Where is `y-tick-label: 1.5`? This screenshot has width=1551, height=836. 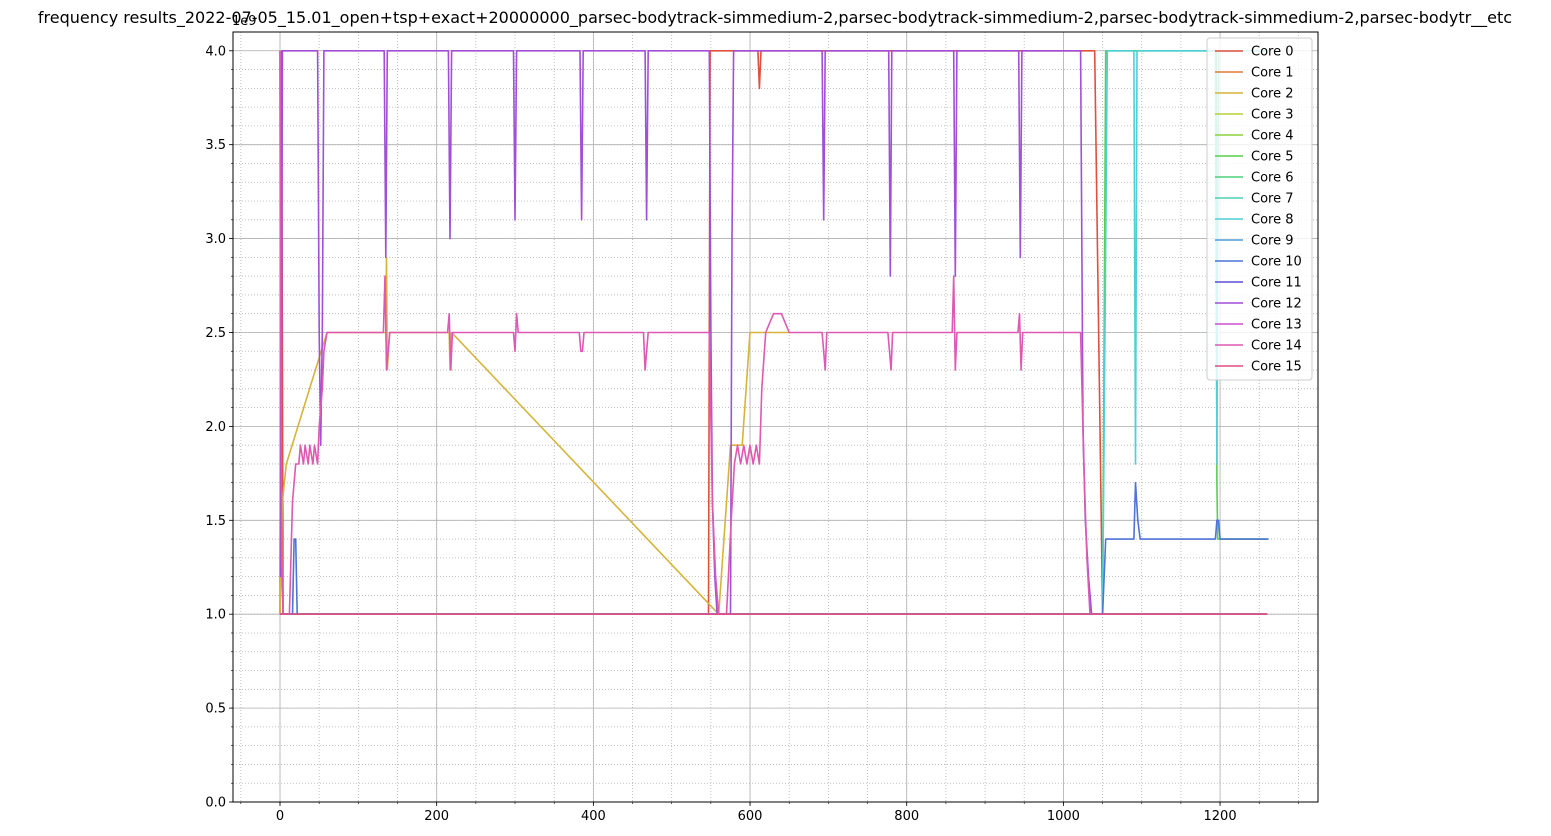 y-tick-label: 1.5 is located at coordinates (215, 521).